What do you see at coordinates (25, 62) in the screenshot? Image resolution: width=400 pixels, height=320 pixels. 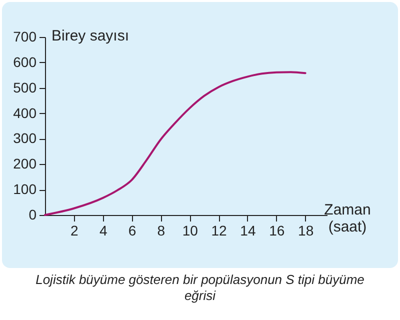 I see `y-tick-label: 600` at bounding box center [25, 62].